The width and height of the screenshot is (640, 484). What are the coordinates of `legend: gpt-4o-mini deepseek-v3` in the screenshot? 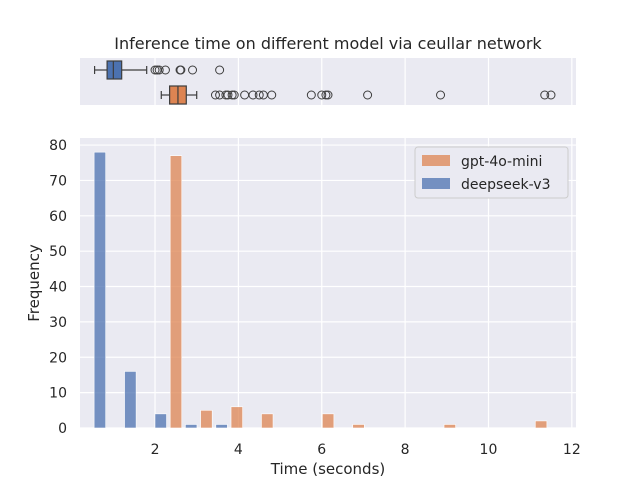 It's located at (491, 172).